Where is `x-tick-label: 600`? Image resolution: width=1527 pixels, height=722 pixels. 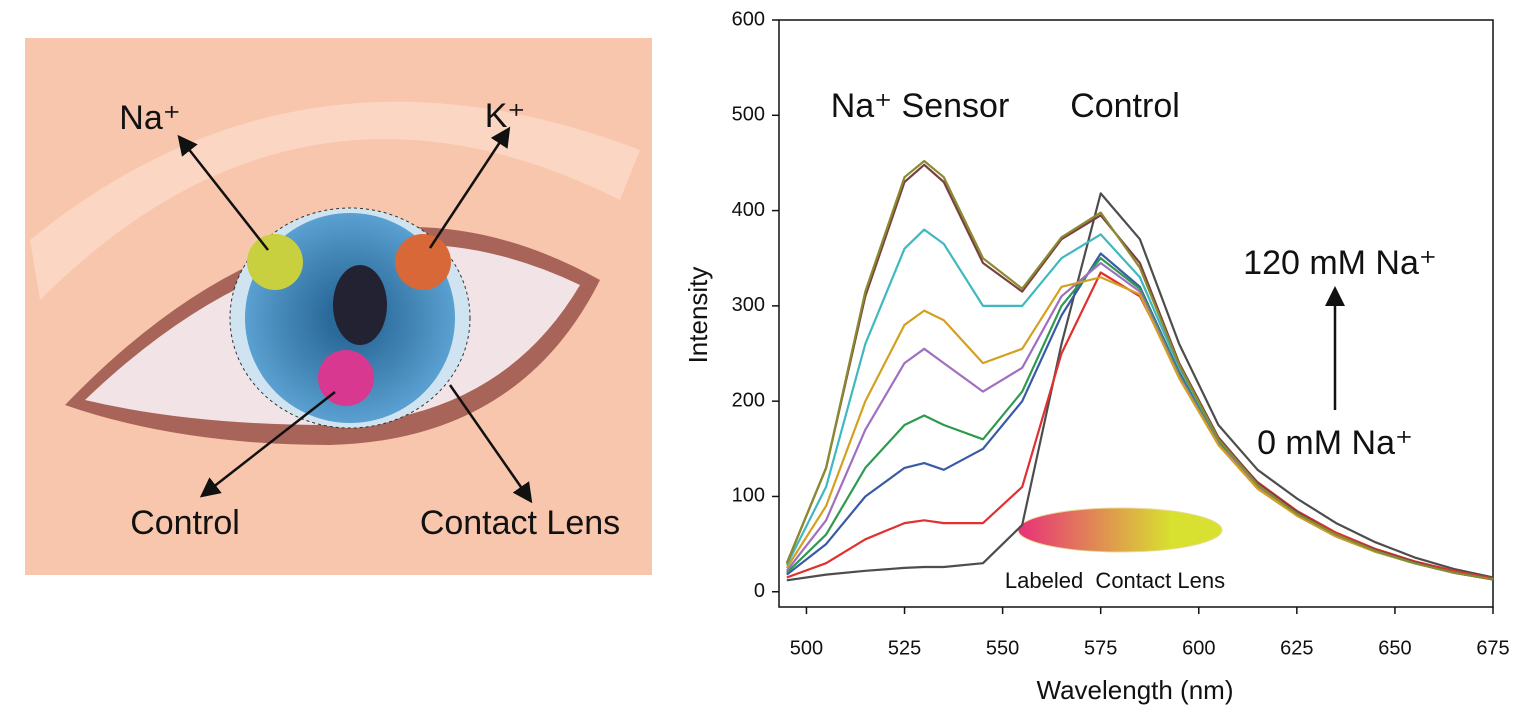
x-tick-label: 600 is located at coordinates (1198, 648).